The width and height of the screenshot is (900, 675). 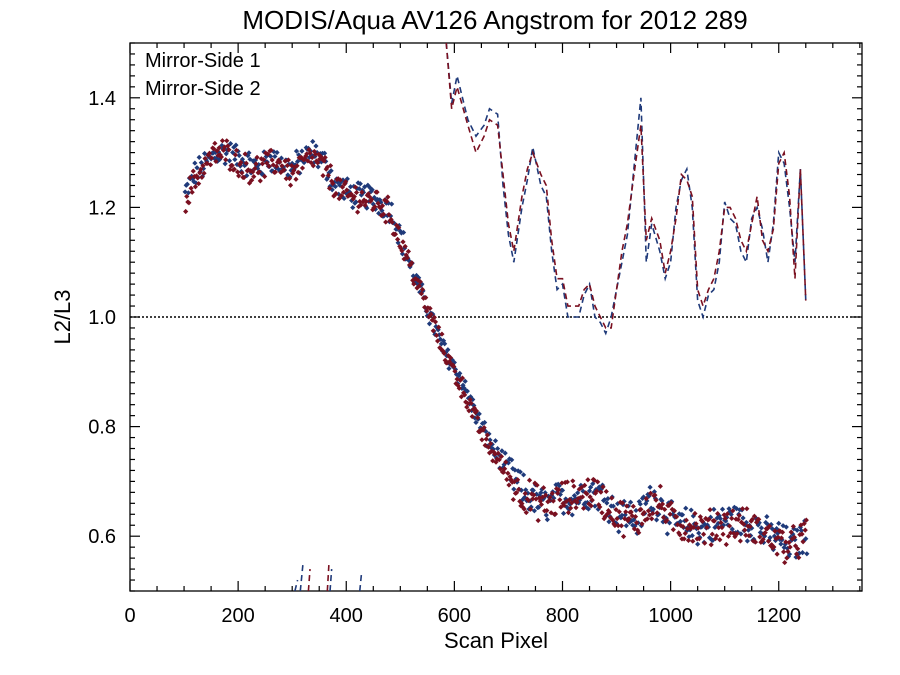 What do you see at coordinates (360, 582) in the screenshot?
I see `binned-line-fragment` at bounding box center [360, 582].